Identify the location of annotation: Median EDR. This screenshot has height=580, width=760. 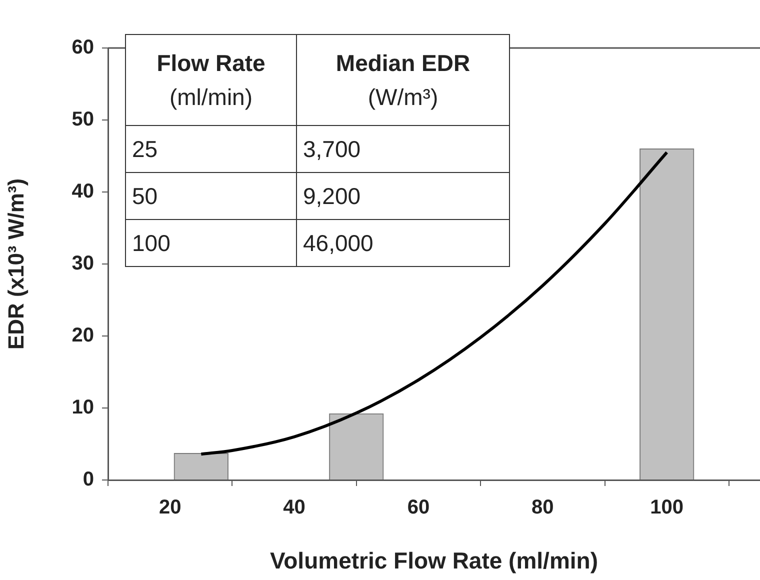
(403, 63).